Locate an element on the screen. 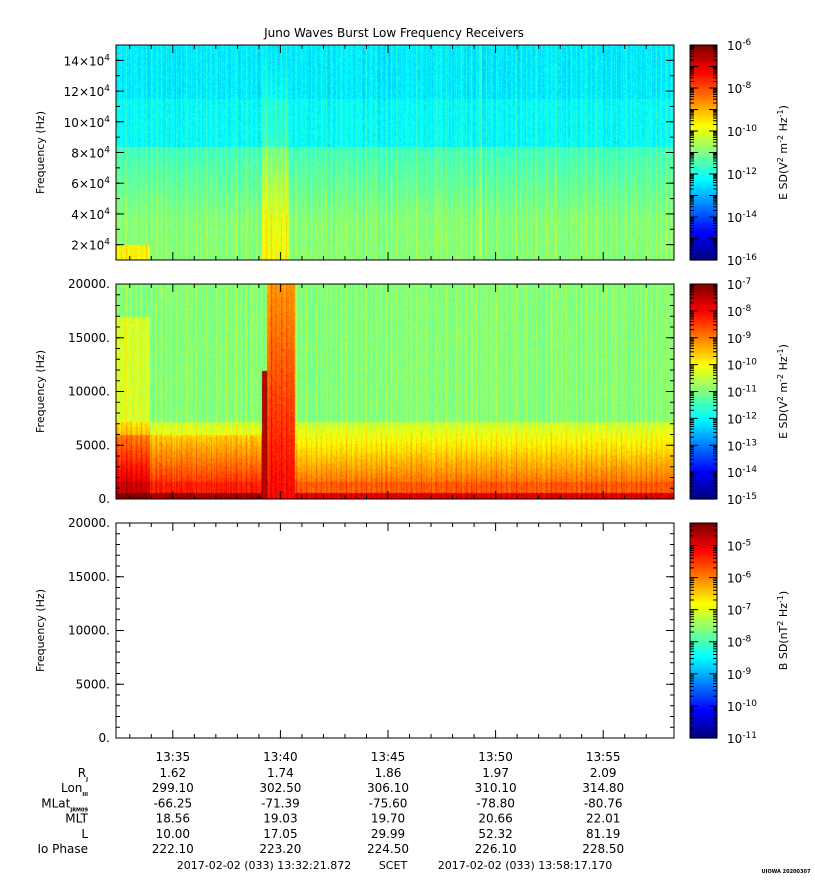 This screenshot has height=880, width=815. colorbar-tick-label: 10-12 is located at coordinates (742, 174).